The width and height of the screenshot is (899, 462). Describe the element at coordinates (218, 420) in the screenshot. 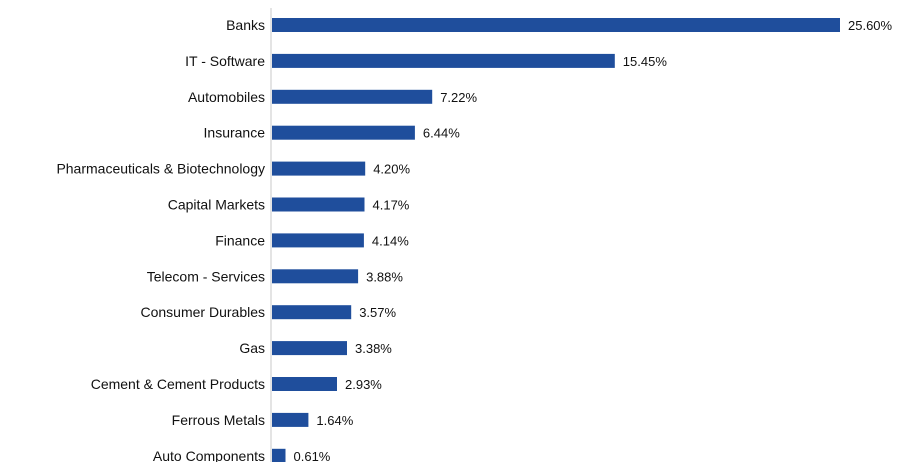

I see `category-label: Ferrous Metals` at that location.